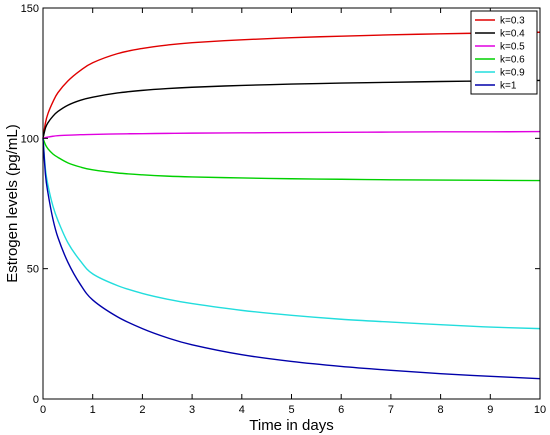  What do you see at coordinates (512, 21) in the screenshot?
I see `legend-label-0: k=0.3` at bounding box center [512, 21].